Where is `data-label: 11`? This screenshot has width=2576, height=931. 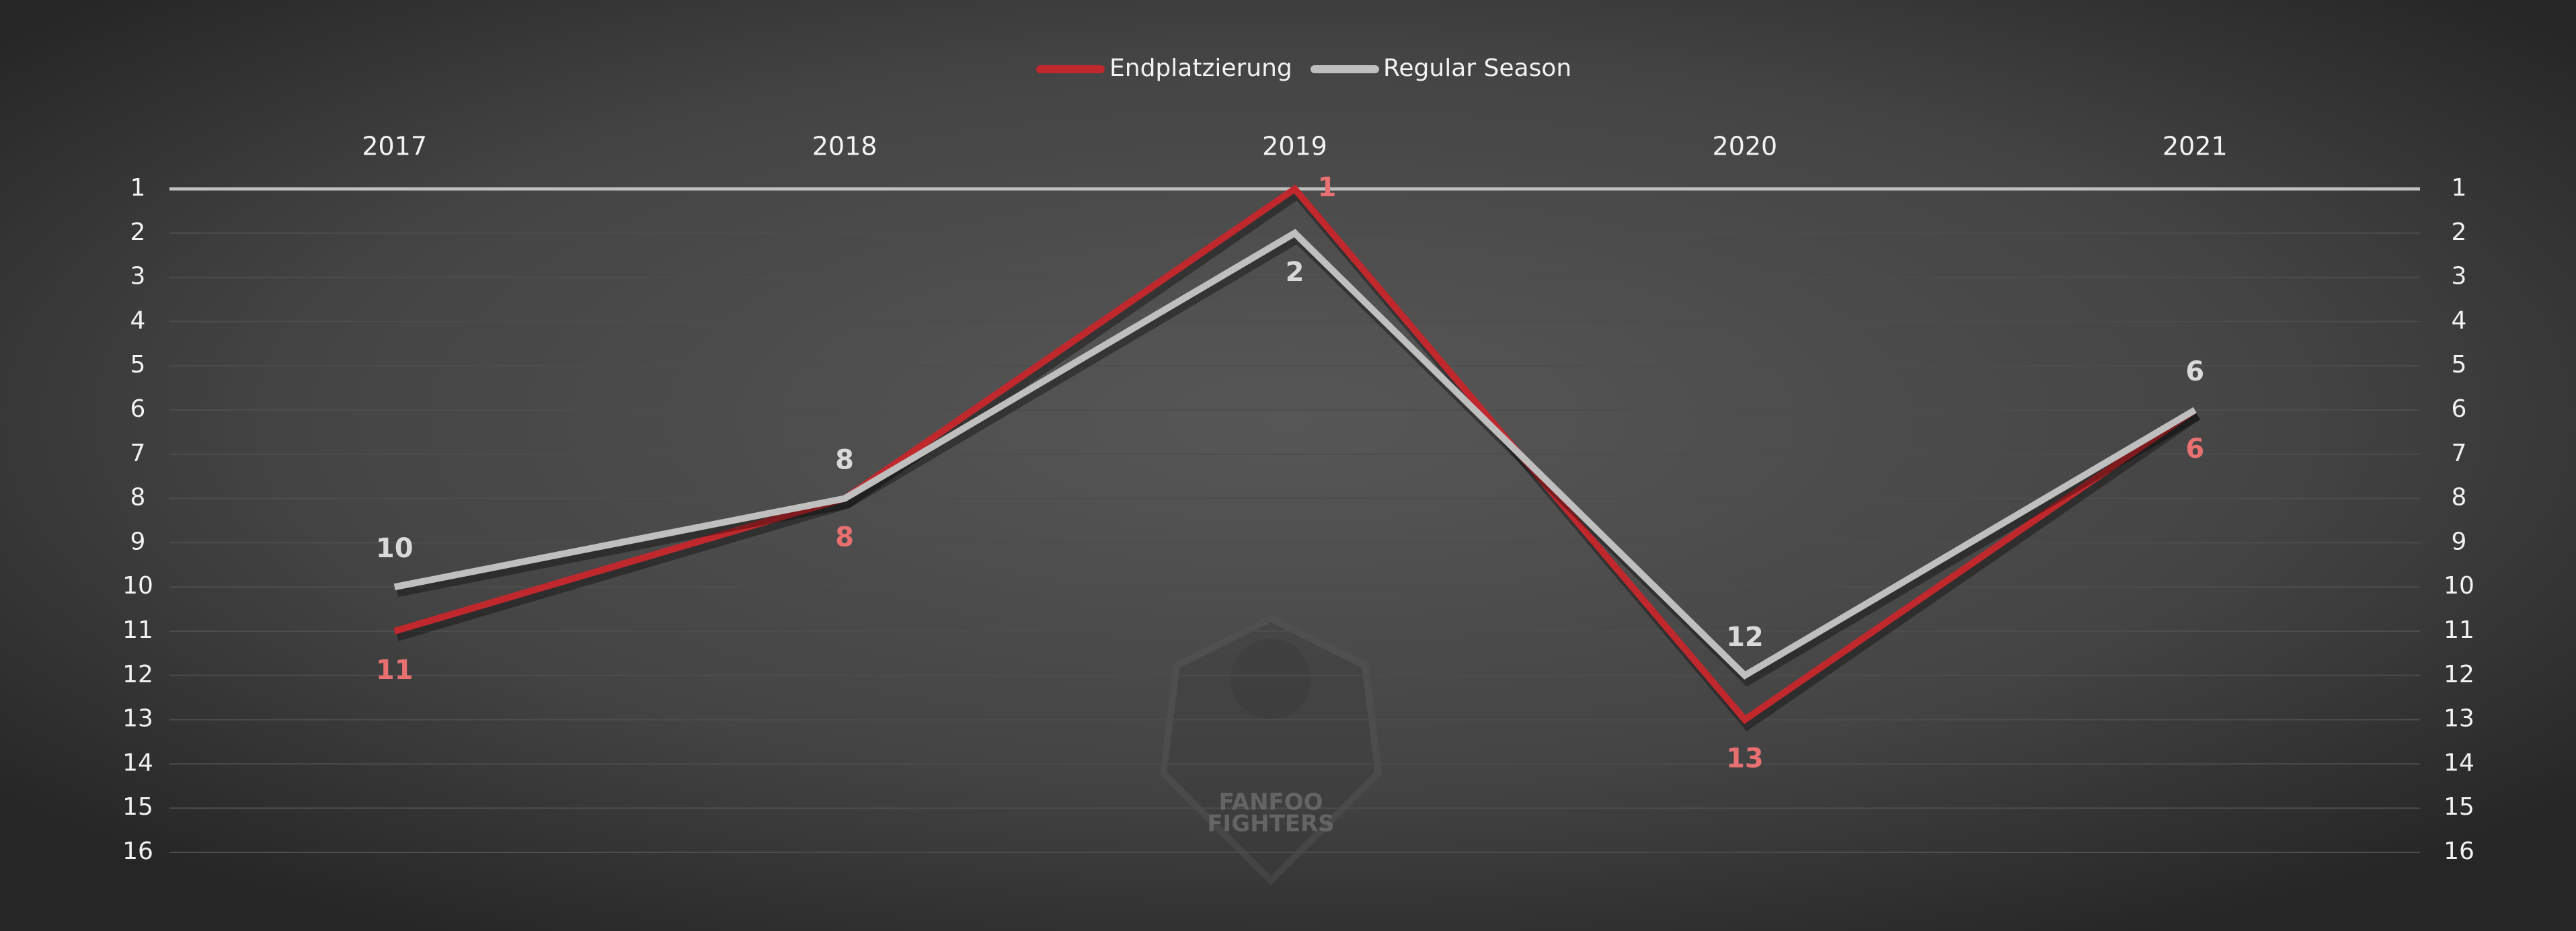
data-label: 11 is located at coordinates (395, 670).